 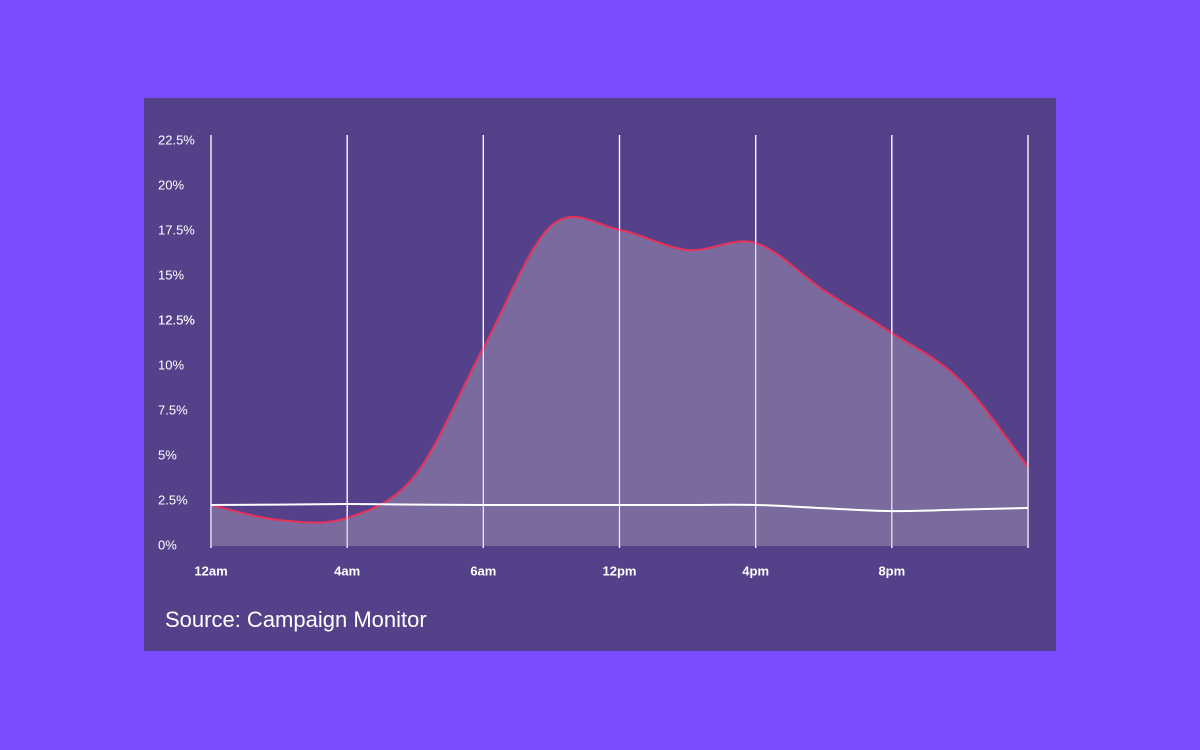 What do you see at coordinates (171, 274) in the screenshot?
I see `y-tick-label: 15%` at bounding box center [171, 274].